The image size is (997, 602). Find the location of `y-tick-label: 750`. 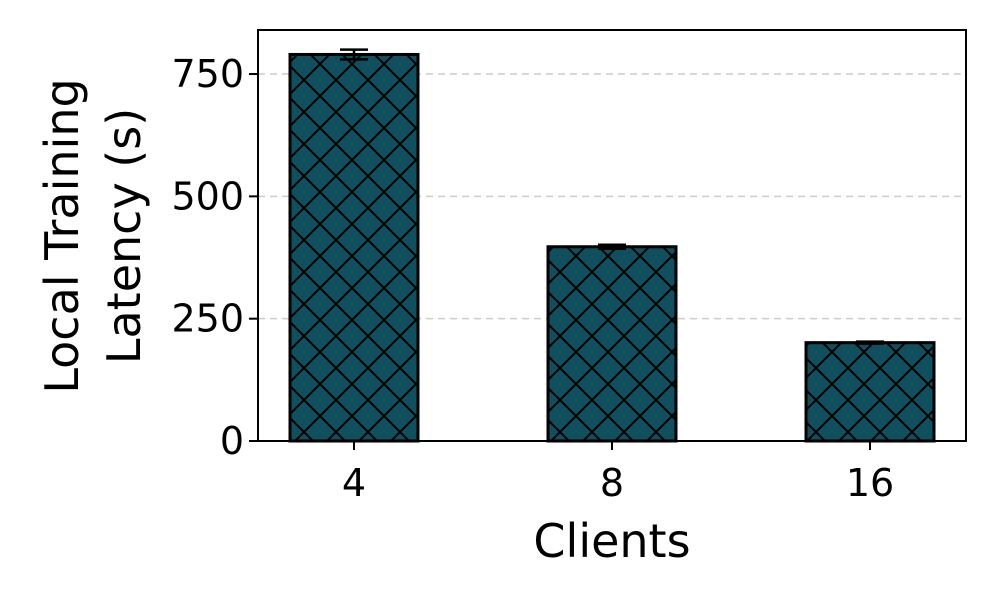

y-tick-label: 750 is located at coordinates (207, 74).